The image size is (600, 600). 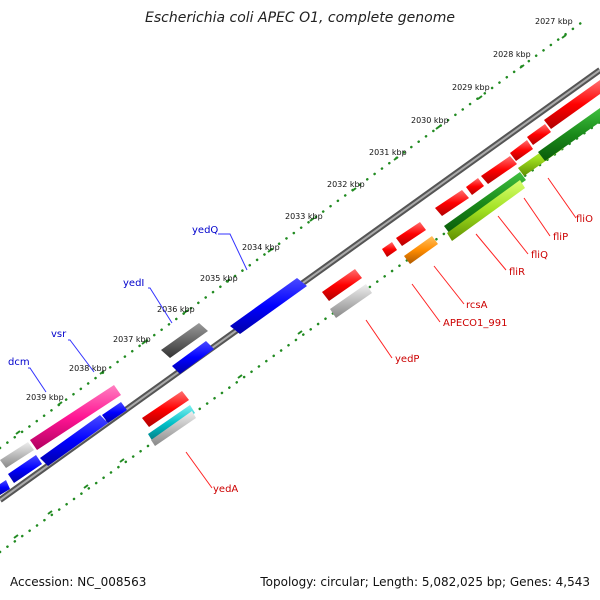 I want to click on gene-label: fliP, so click(x=560, y=237).